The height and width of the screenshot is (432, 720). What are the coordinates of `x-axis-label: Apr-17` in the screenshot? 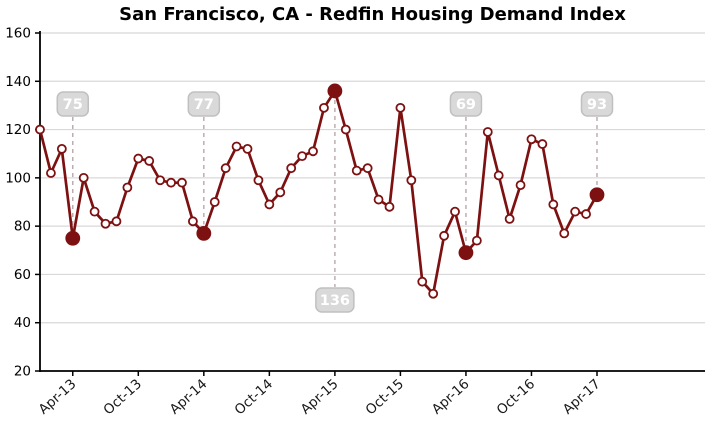 It's located at (582, 397).